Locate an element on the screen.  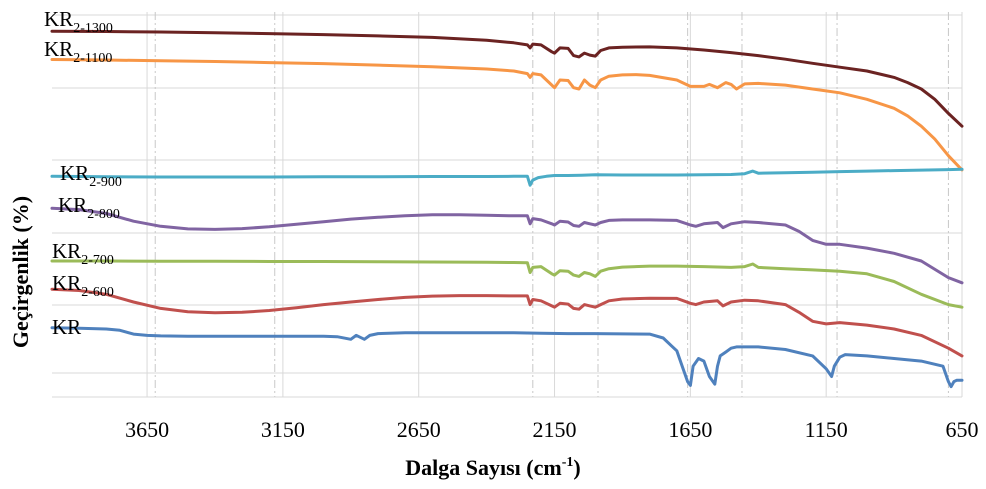
series-label-kr2-700: KR2-700 is located at coordinates (83, 253).